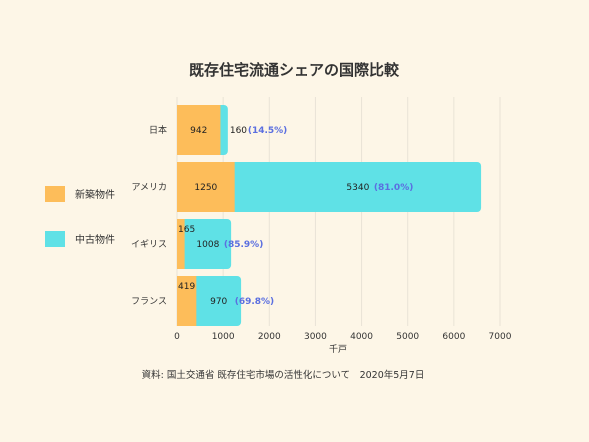  I want to click on x-tick-label: 4000, so click(361, 337).